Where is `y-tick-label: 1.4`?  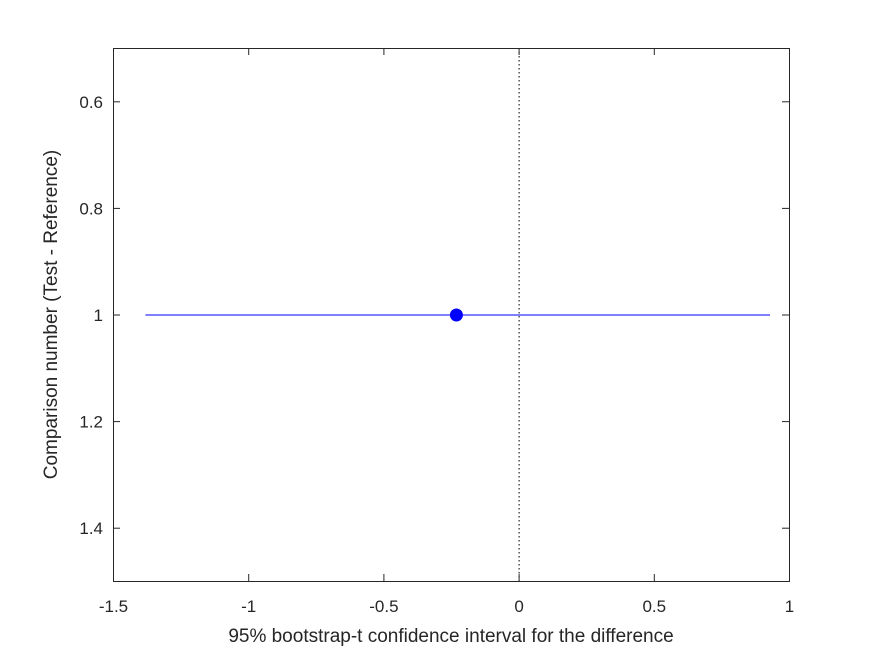
y-tick-label: 1.4 is located at coordinates (91, 528).